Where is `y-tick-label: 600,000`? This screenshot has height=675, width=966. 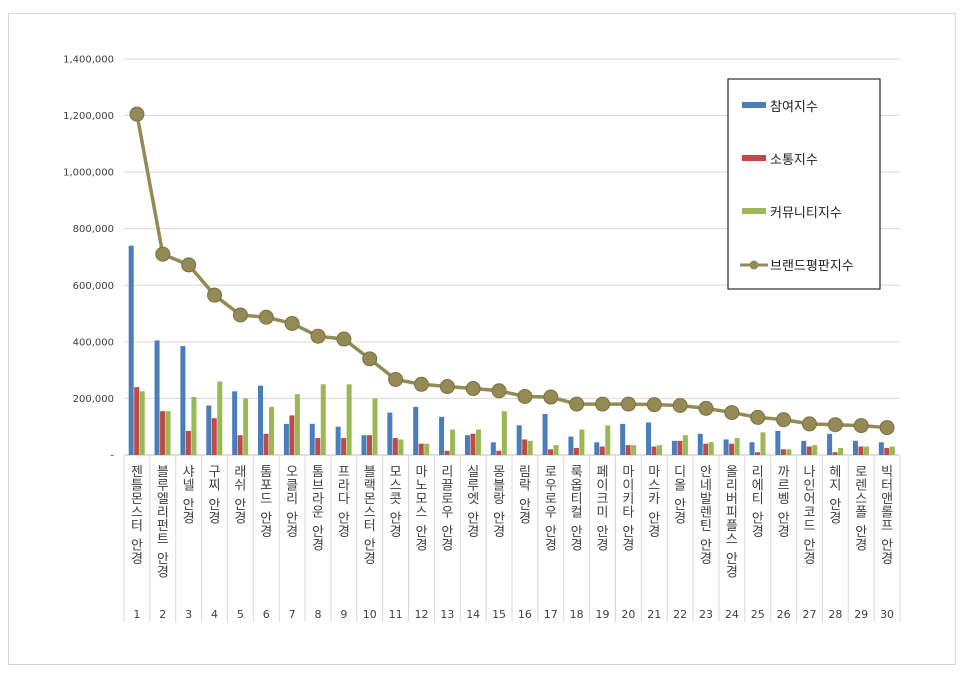 y-tick-label: 600,000 is located at coordinates (93, 286).